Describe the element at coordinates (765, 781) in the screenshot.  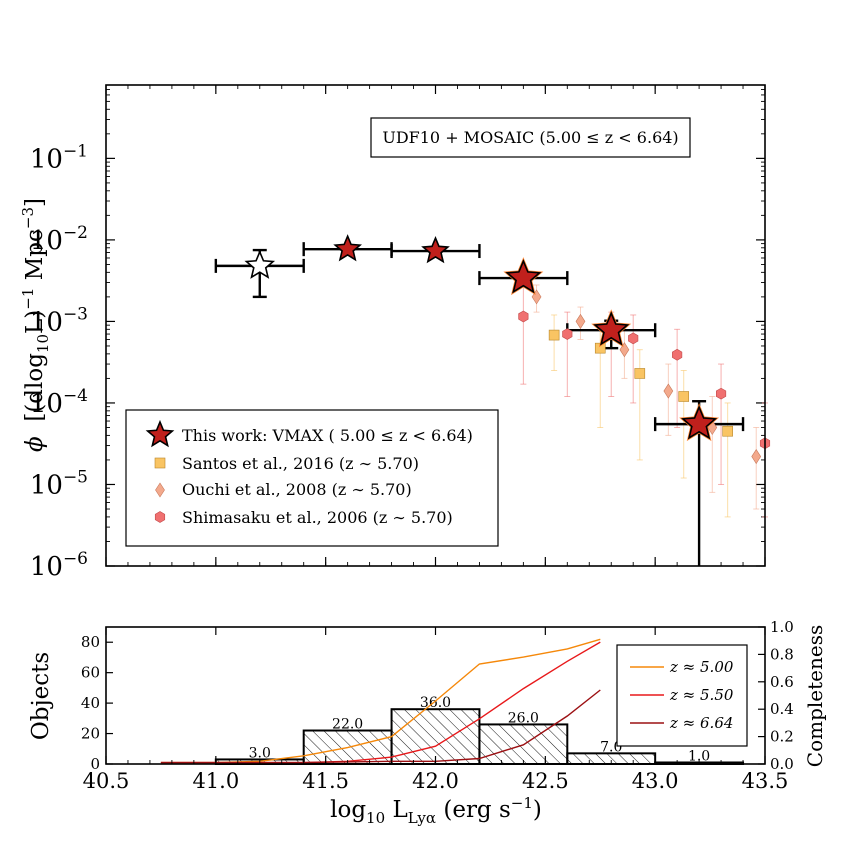
I see `x-tick-label: 43.5` at that location.